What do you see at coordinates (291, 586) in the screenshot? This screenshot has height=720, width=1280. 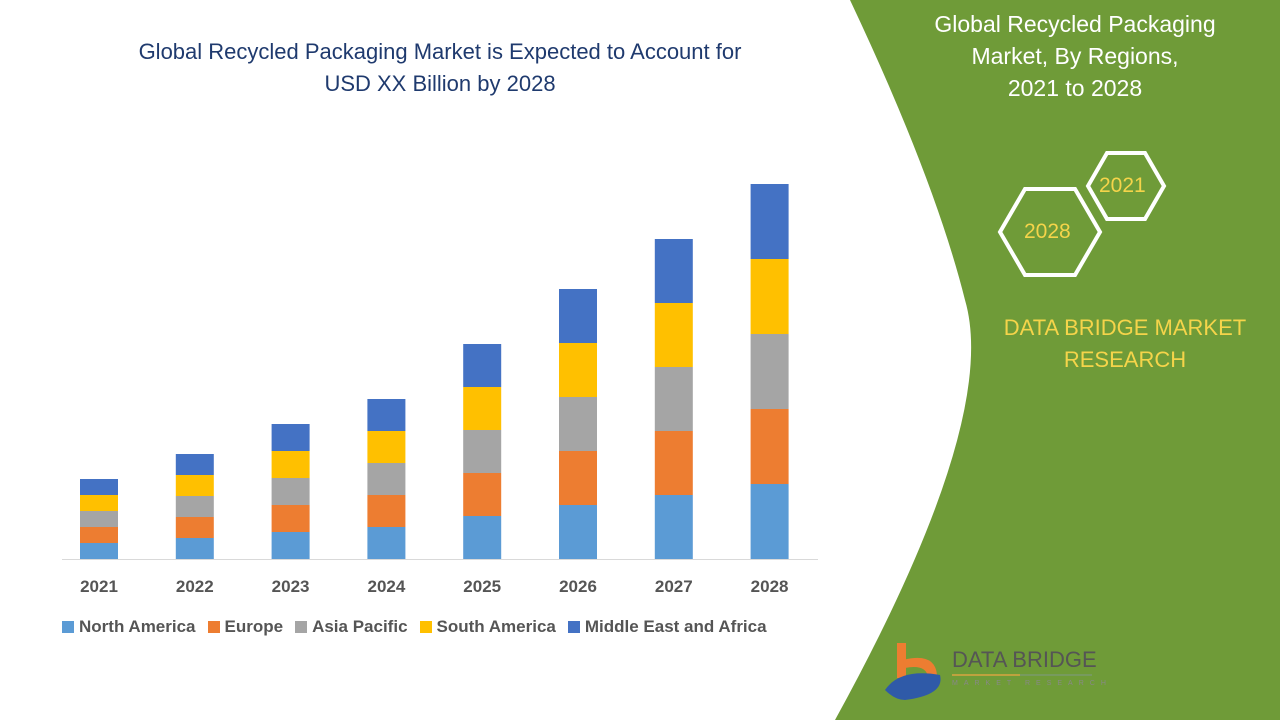 I see `x-tick-2023: 2023` at bounding box center [291, 586].